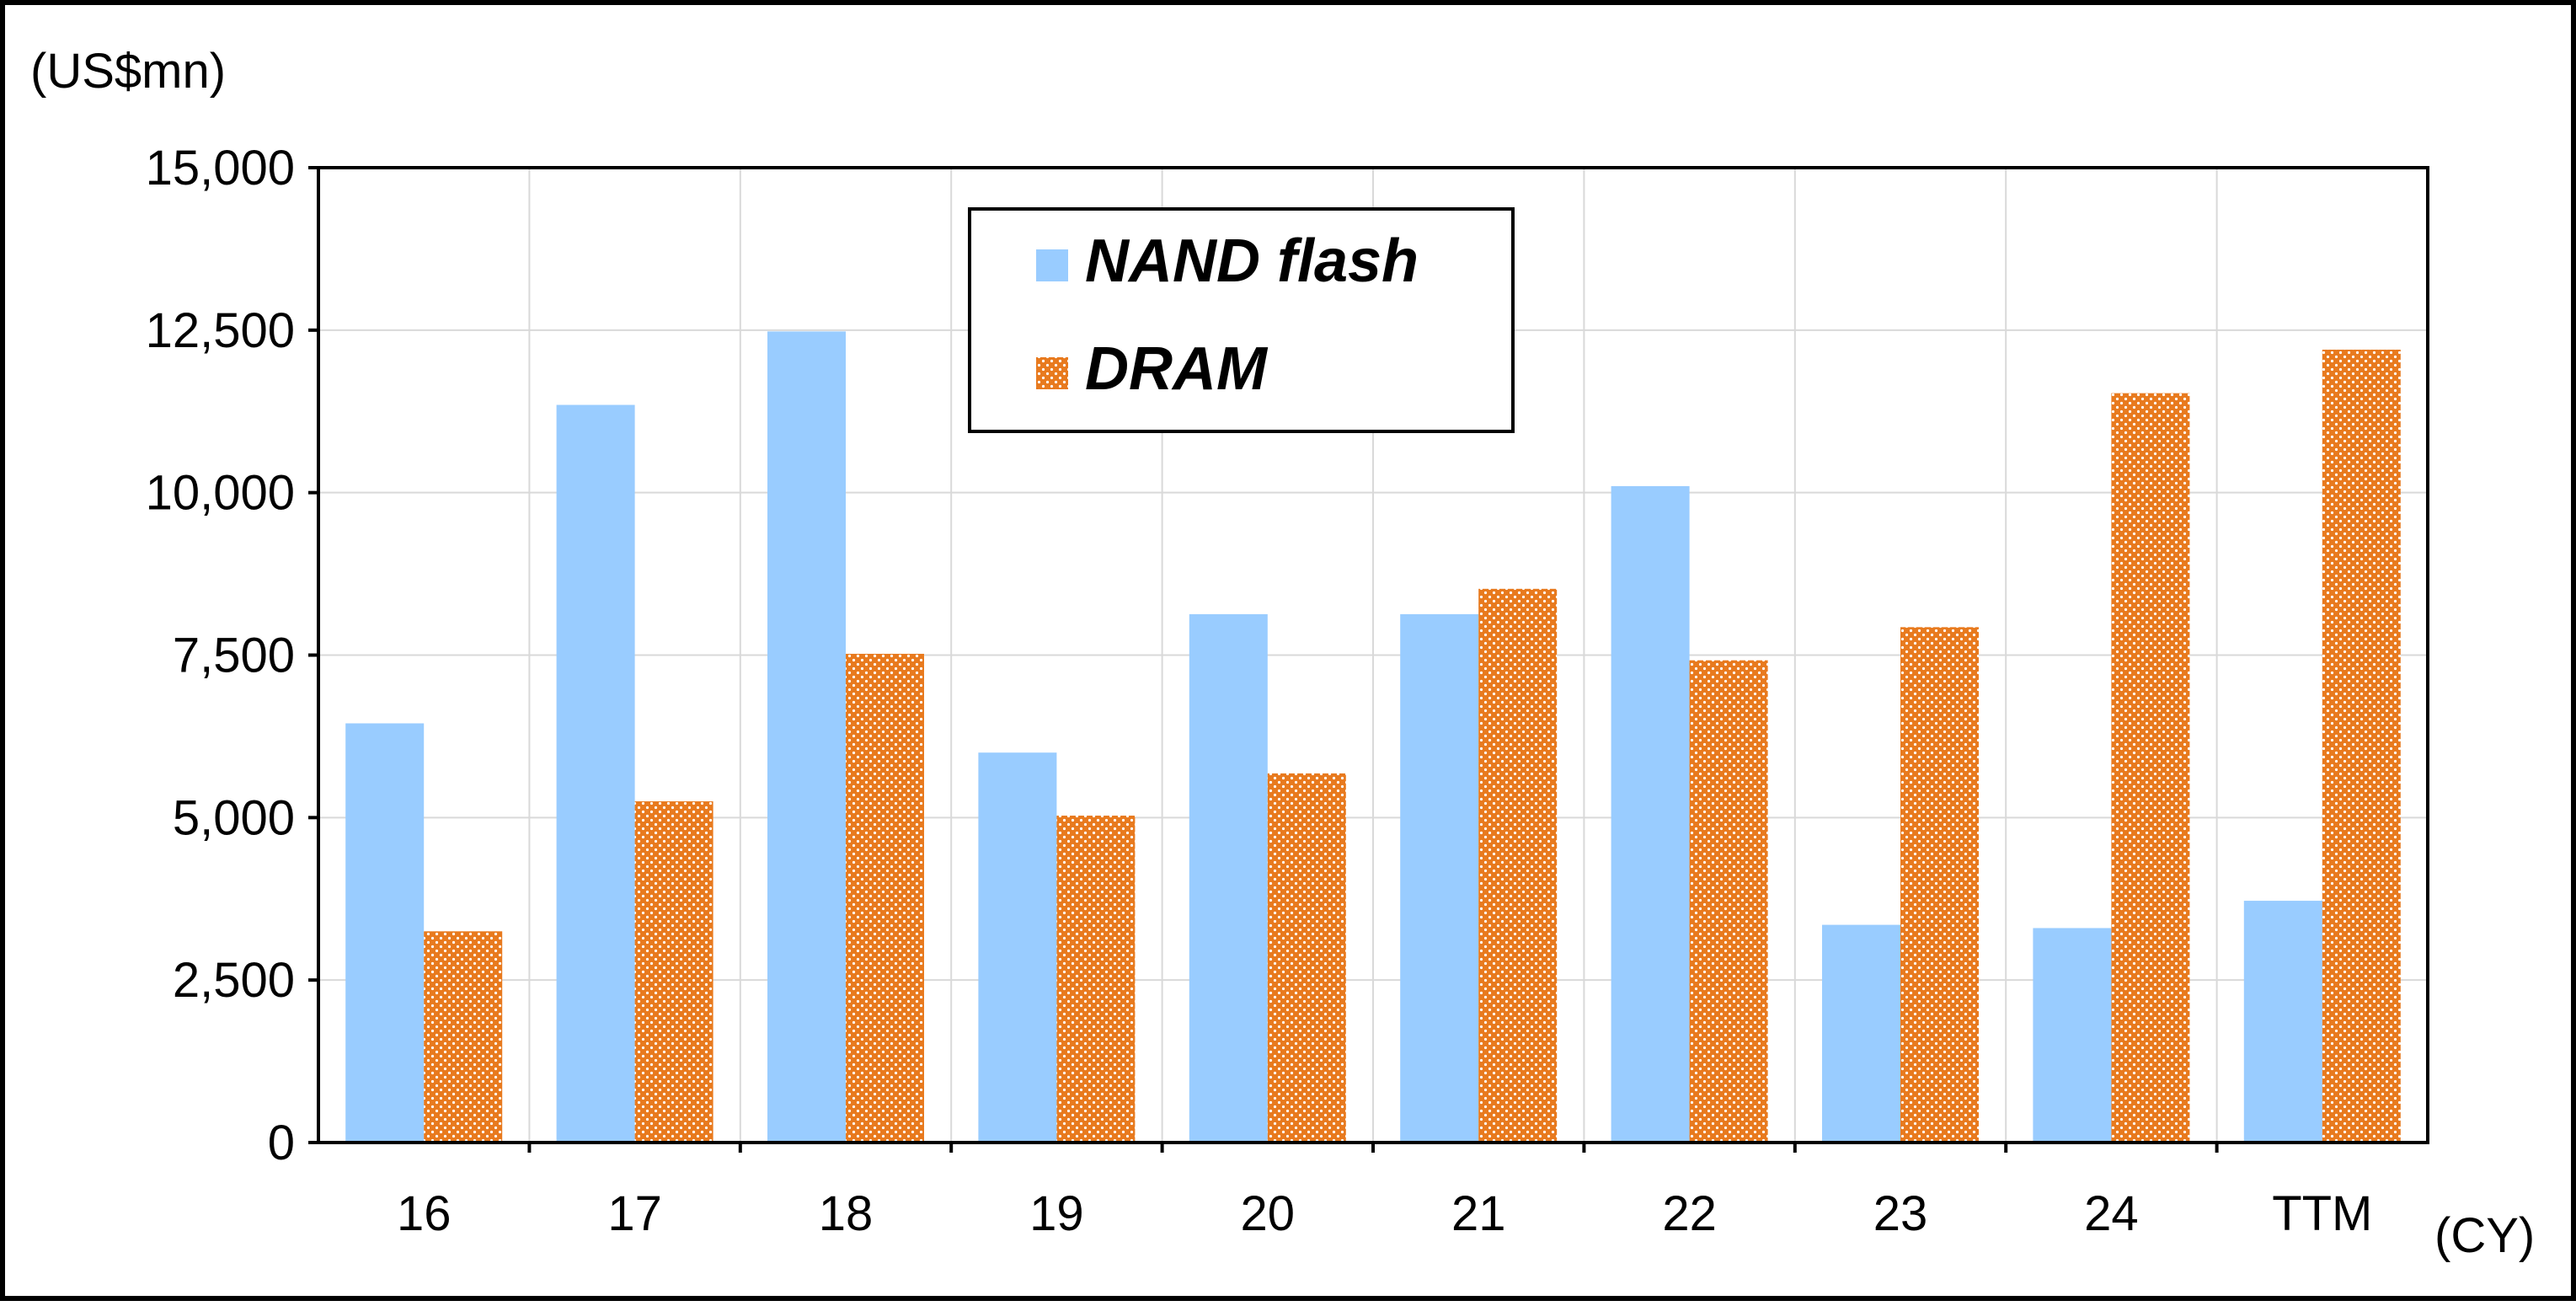  I want to click on x-tick-label: 24, so click(2111, 1213).